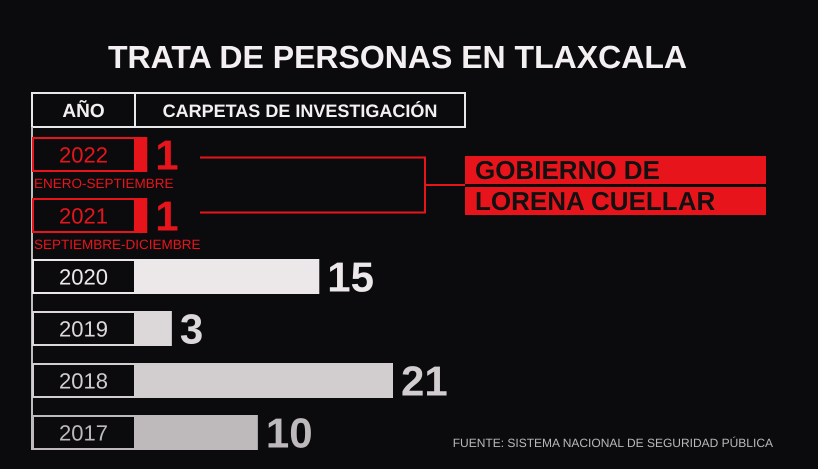 This screenshot has height=469, width=818. Describe the element at coordinates (397, 57) in the screenshot. I see `chart-title: TRATA DE PERSONAS EN TLAXCALA` at that location.